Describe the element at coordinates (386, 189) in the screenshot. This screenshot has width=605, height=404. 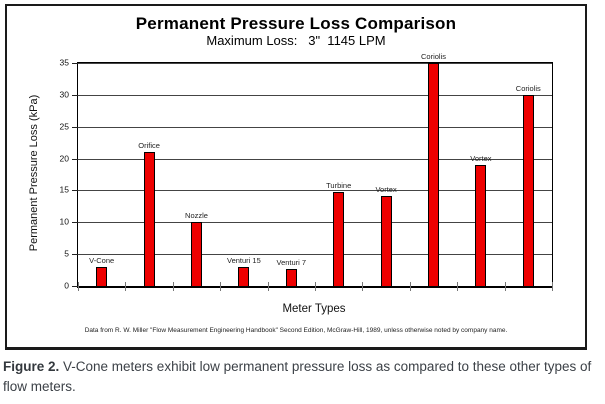
I see `bar-label-vortex-6: Vortex` at that location.